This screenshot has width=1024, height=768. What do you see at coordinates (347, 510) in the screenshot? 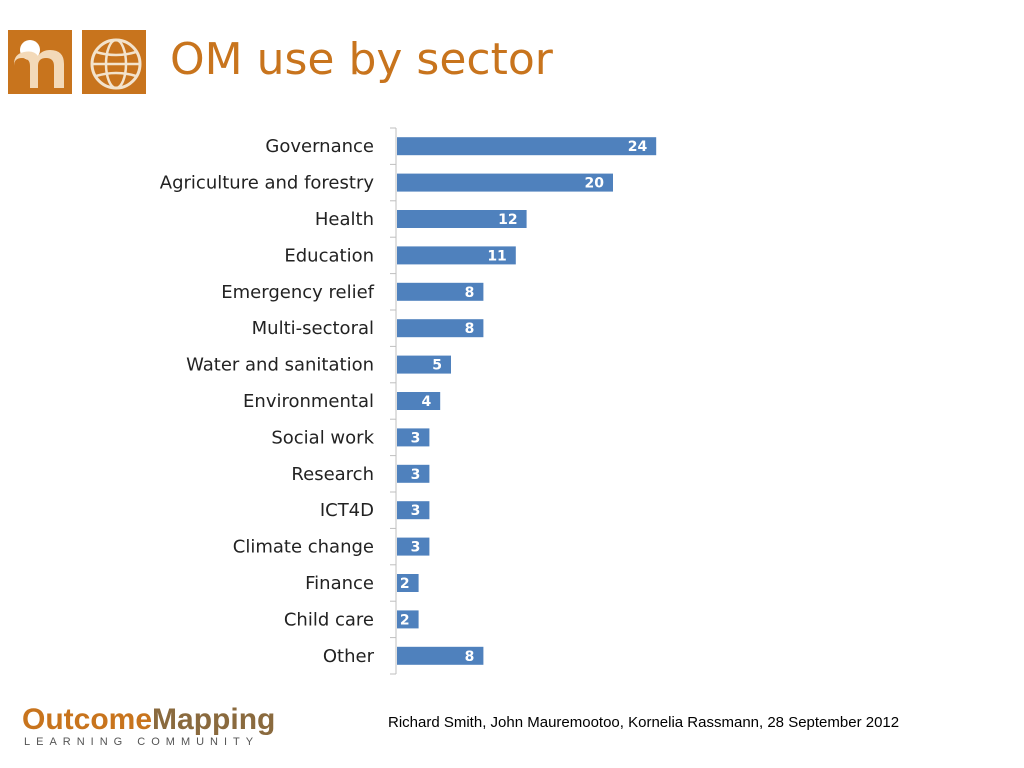
I see `category-label: ICT4D` at bounding box center [347, 510].